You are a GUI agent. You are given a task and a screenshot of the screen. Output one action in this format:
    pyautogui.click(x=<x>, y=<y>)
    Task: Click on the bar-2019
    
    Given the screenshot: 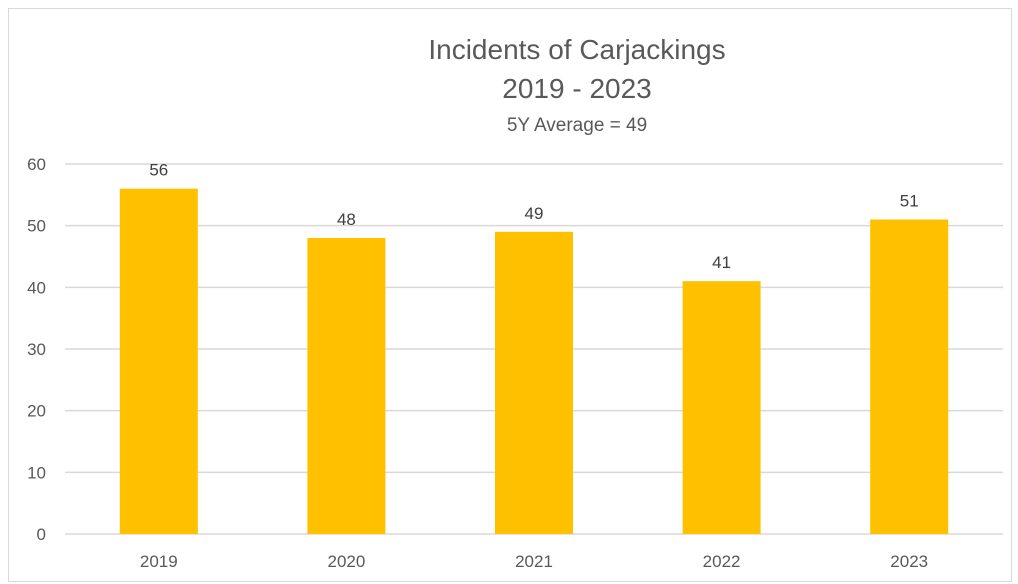 What is the action you would take?
    pyautogui.click(x=158, y=361)
    